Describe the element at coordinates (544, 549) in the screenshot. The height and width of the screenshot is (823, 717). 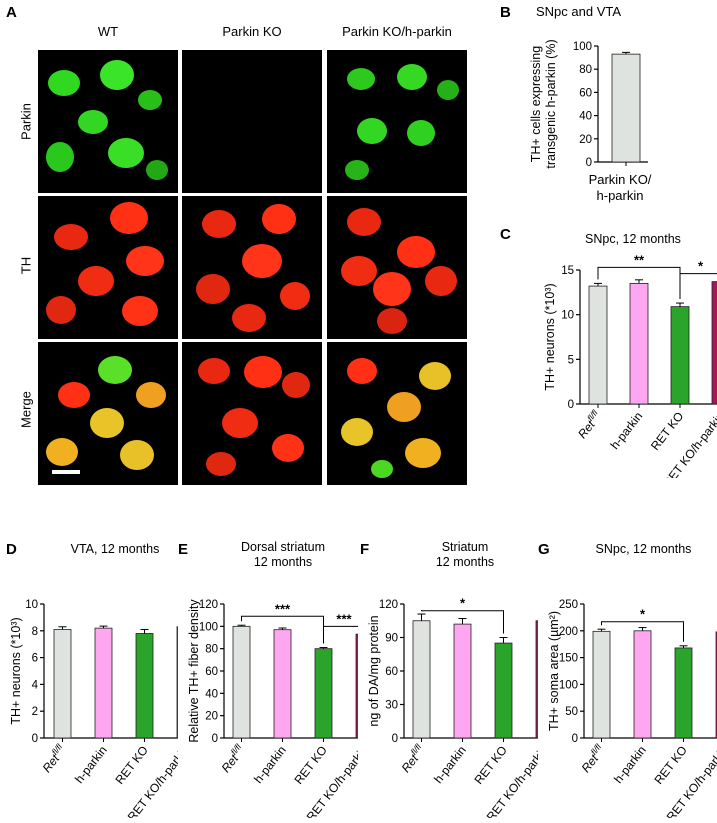
I see `panel-g-letter: G` at that location.